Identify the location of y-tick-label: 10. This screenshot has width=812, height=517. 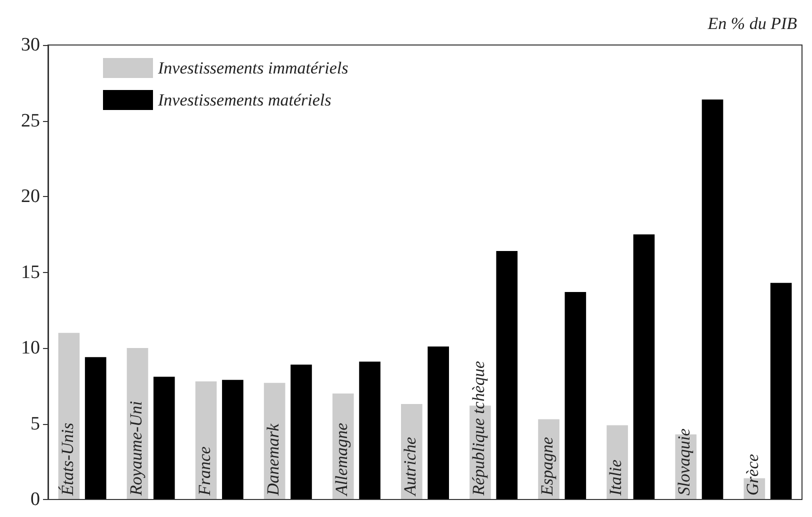
(30, 348).